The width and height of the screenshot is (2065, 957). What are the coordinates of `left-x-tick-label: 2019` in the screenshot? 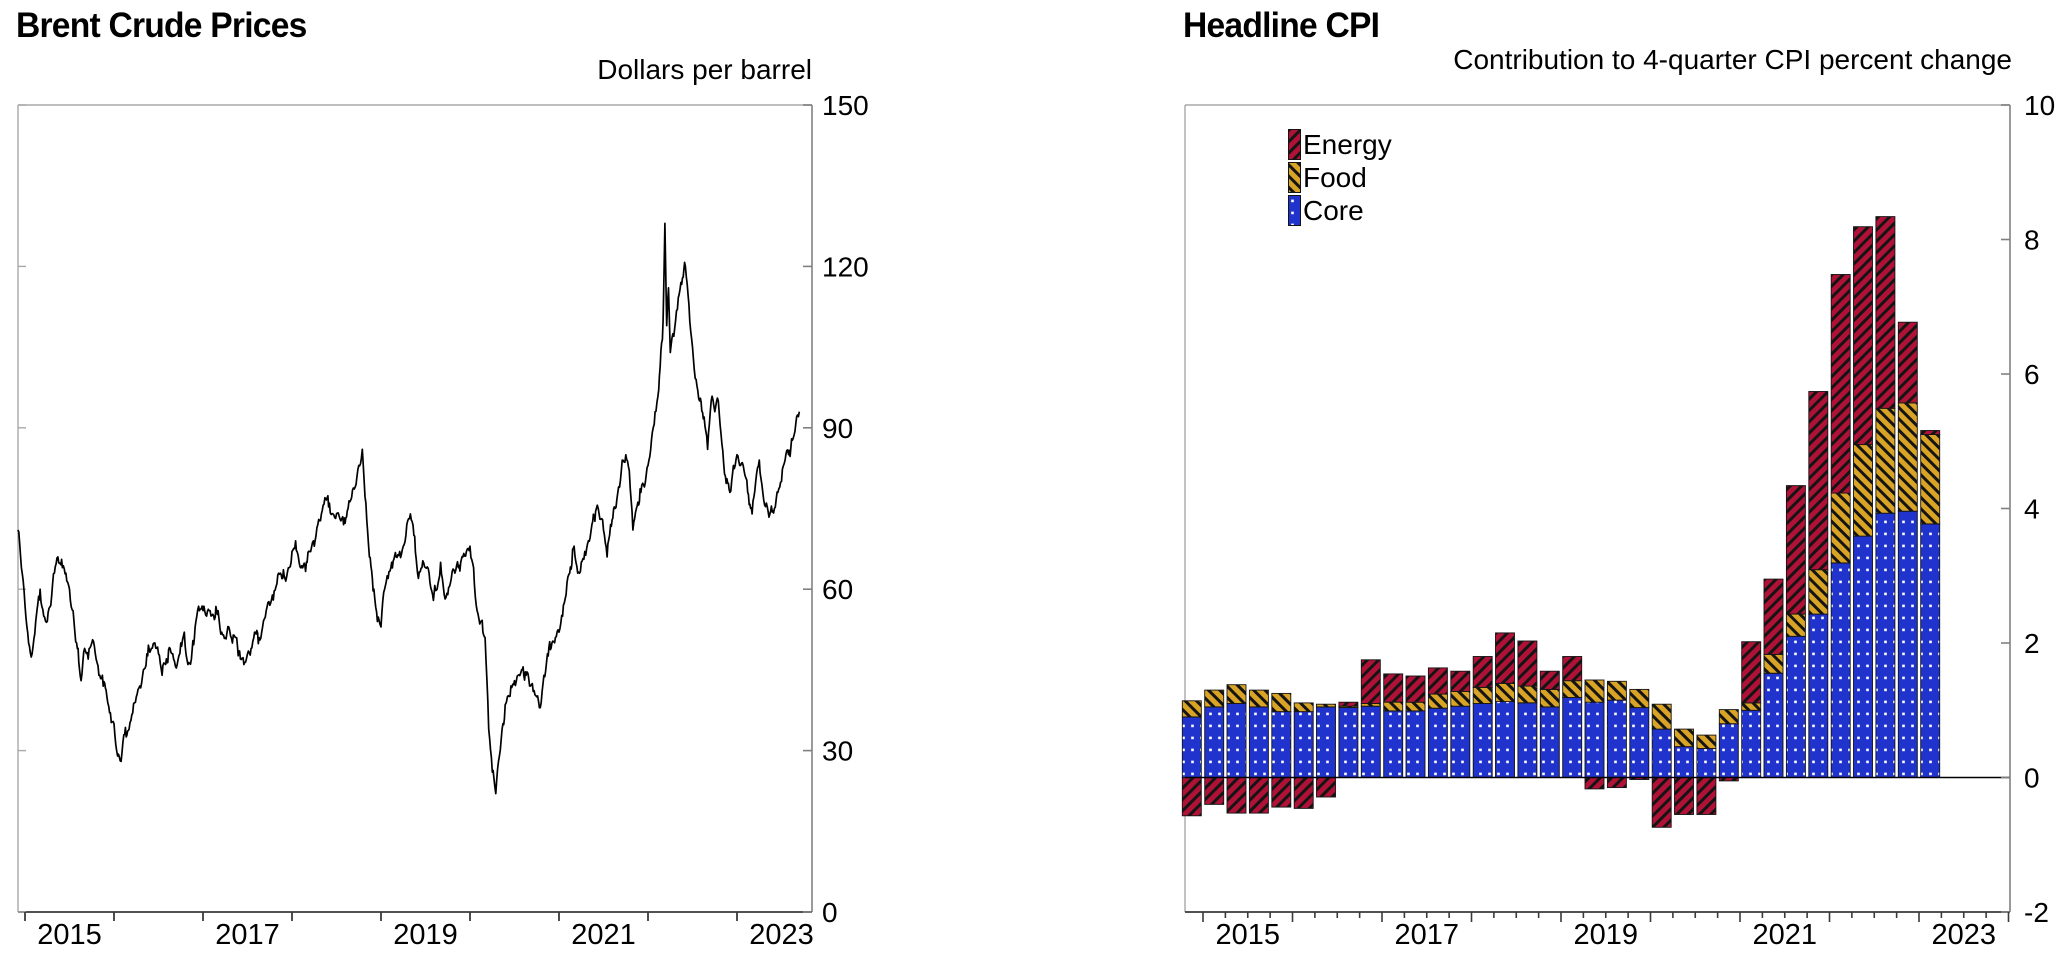 It's located at (425, 935).